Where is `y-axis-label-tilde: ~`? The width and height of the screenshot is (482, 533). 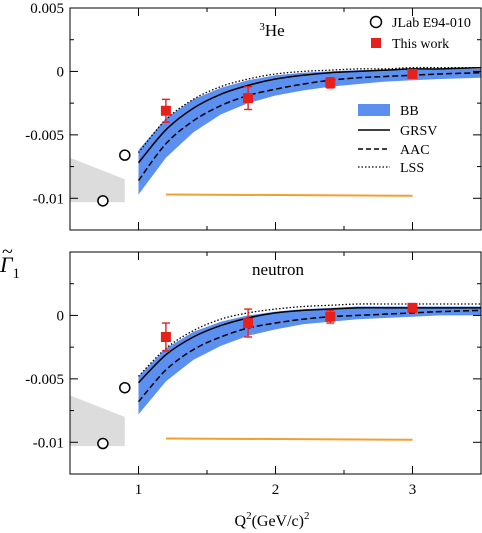
y-axis-label-tilde: ~ is located at coordinates (7, 252).